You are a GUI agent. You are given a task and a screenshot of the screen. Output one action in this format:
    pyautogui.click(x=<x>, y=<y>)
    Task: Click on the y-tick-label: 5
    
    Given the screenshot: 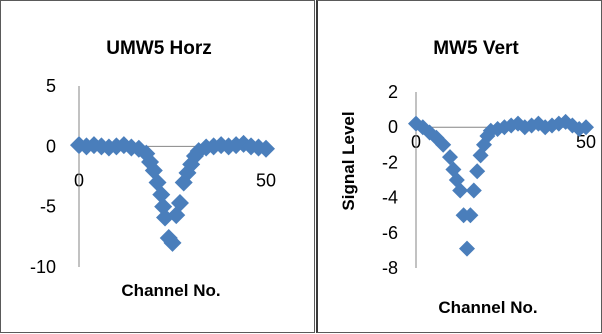 What is the action you would take?
    pyautogui.click(x=51, y=86)
    